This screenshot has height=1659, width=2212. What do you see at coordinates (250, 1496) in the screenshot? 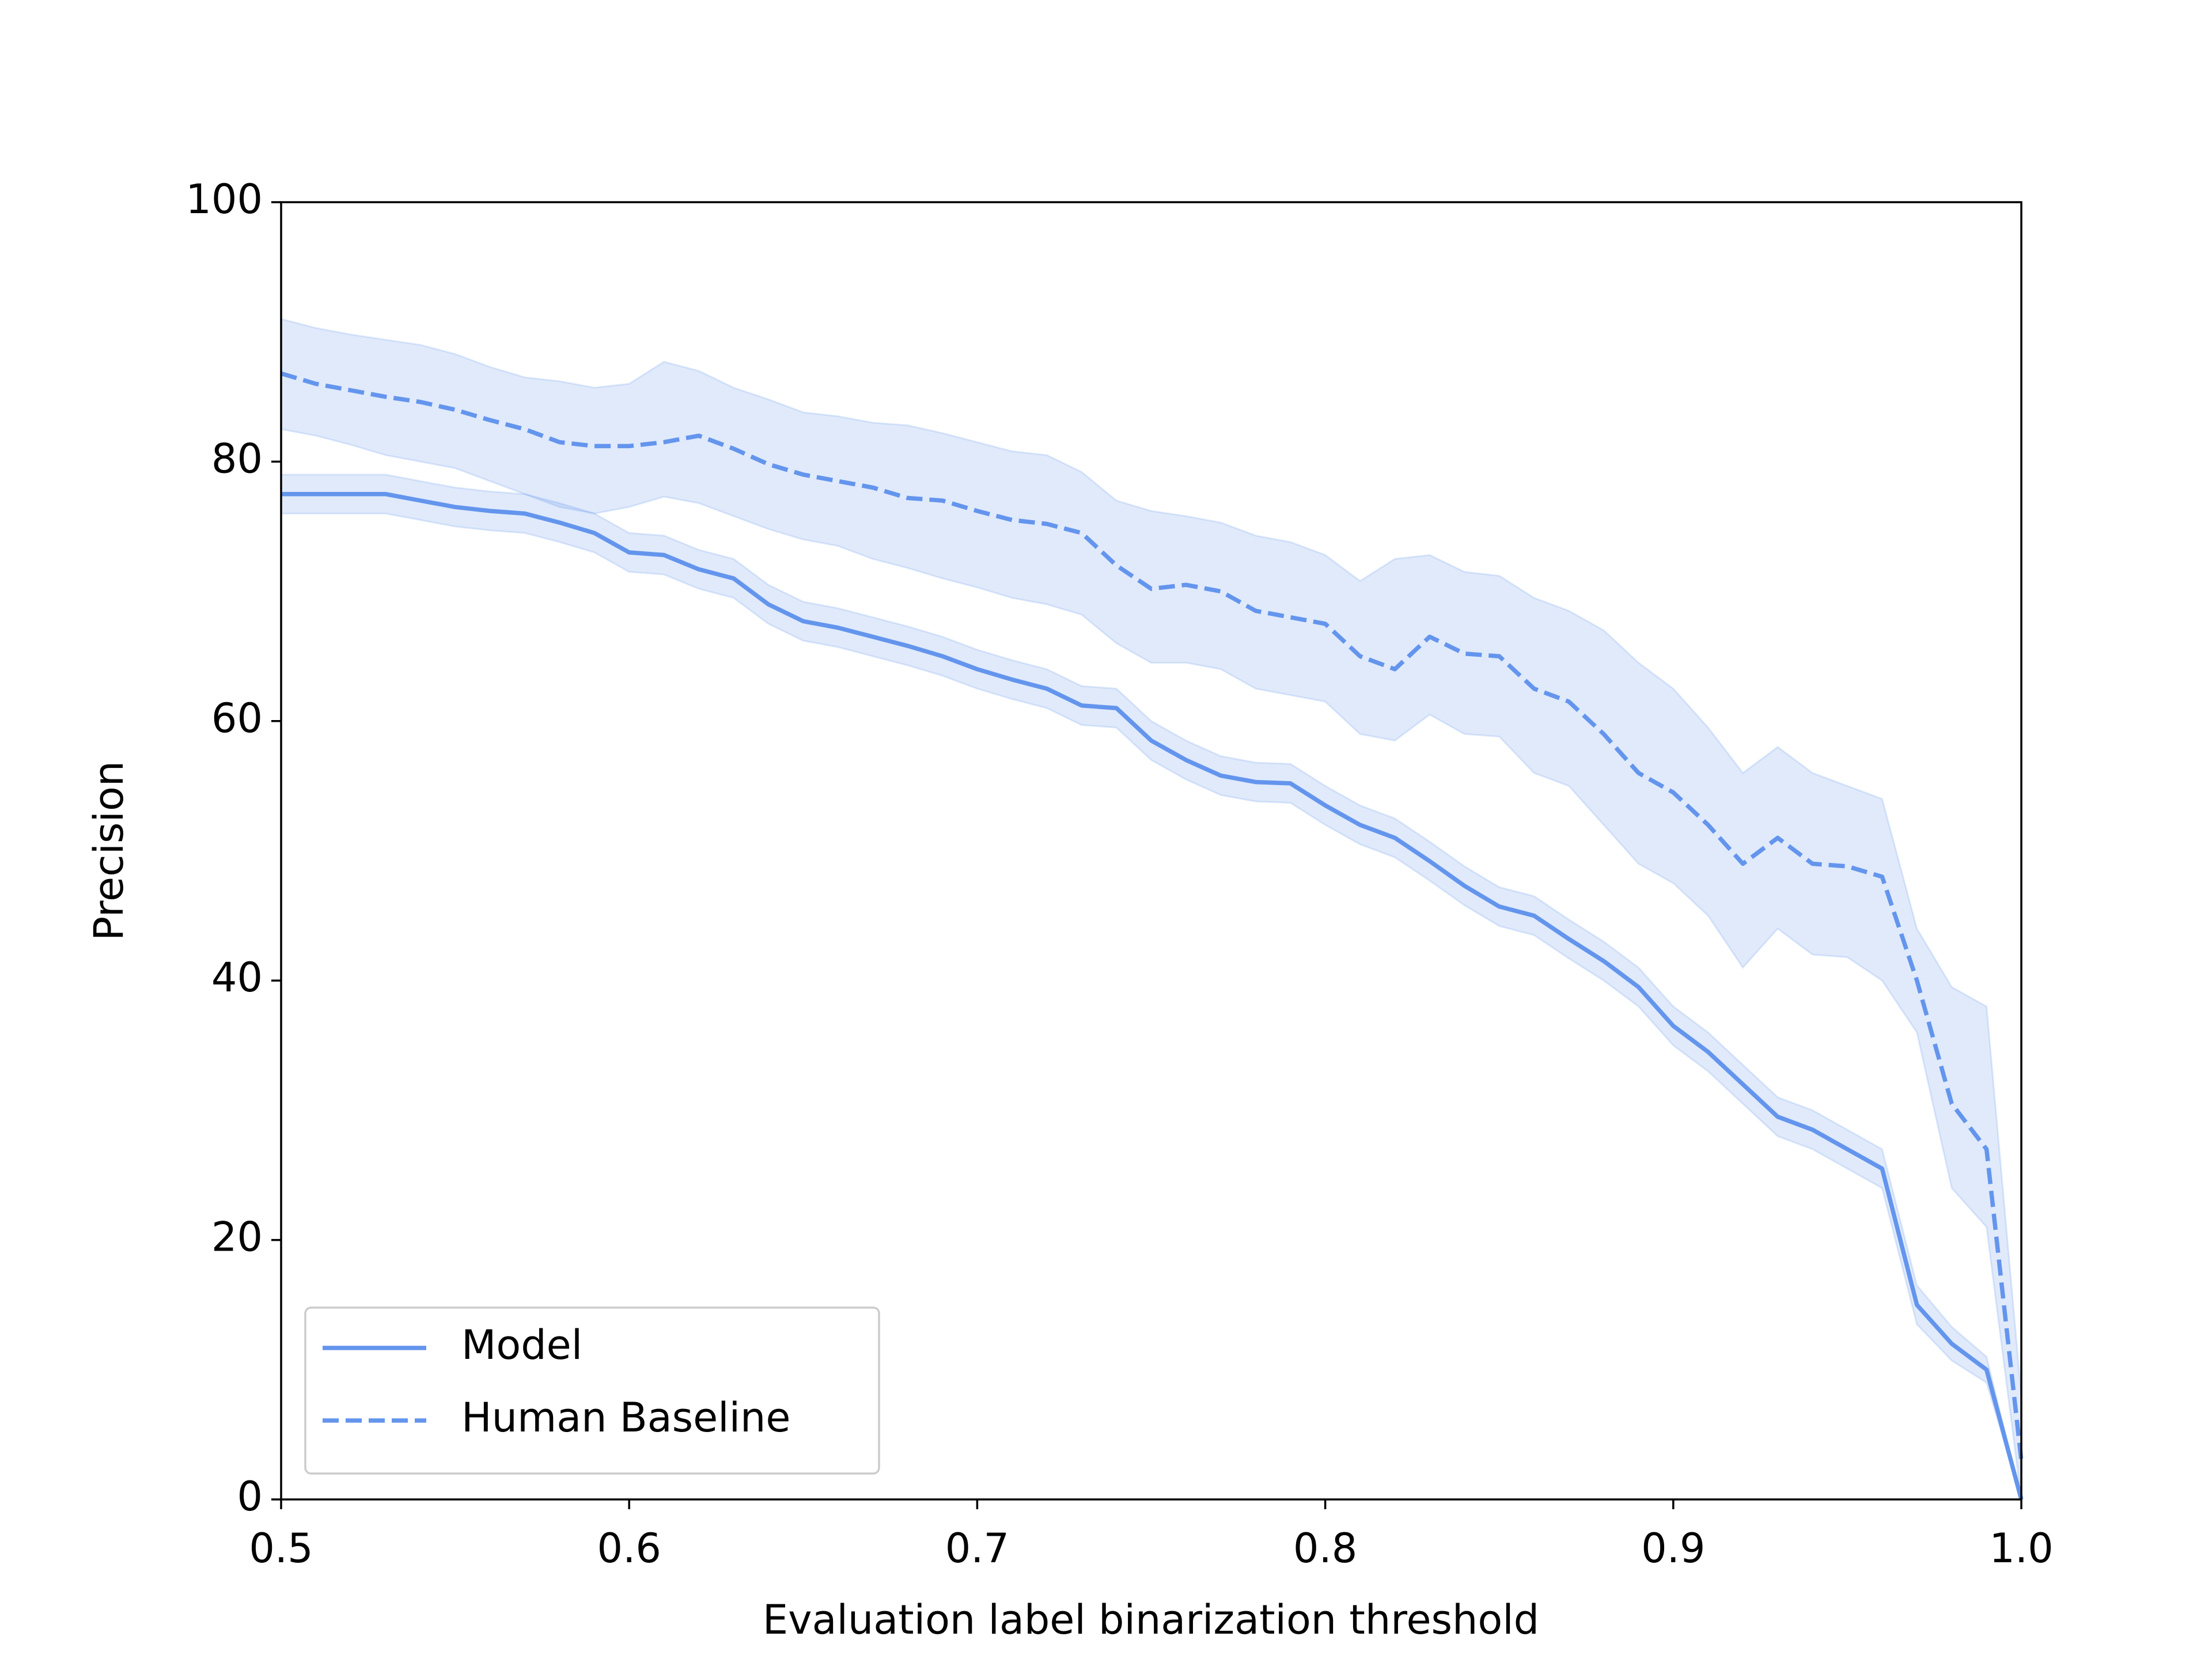
I see `y-tick-label: 0` at bounding box center [250, 1496].